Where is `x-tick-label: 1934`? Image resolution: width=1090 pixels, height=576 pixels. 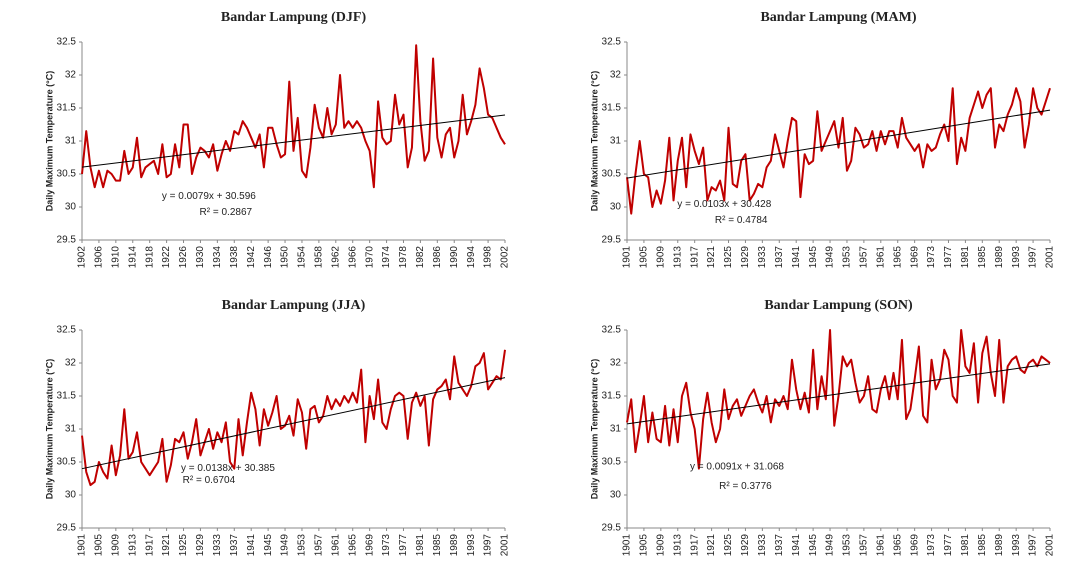
x-tick-label: 1934 is located at coordinates (217, 257).